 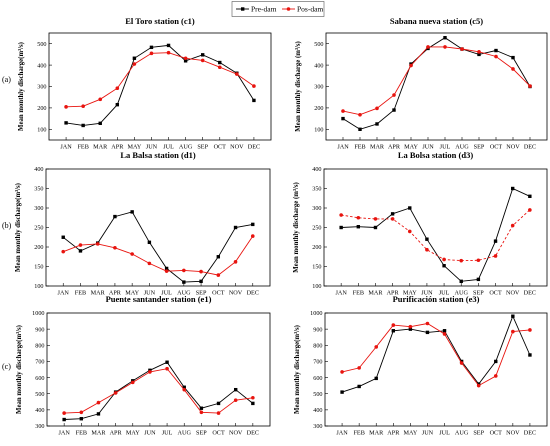 What do you see at coordinates (410, 293) in the screenshot?
I see `x-tick-label: MAY` at bounding box center [410, 293].